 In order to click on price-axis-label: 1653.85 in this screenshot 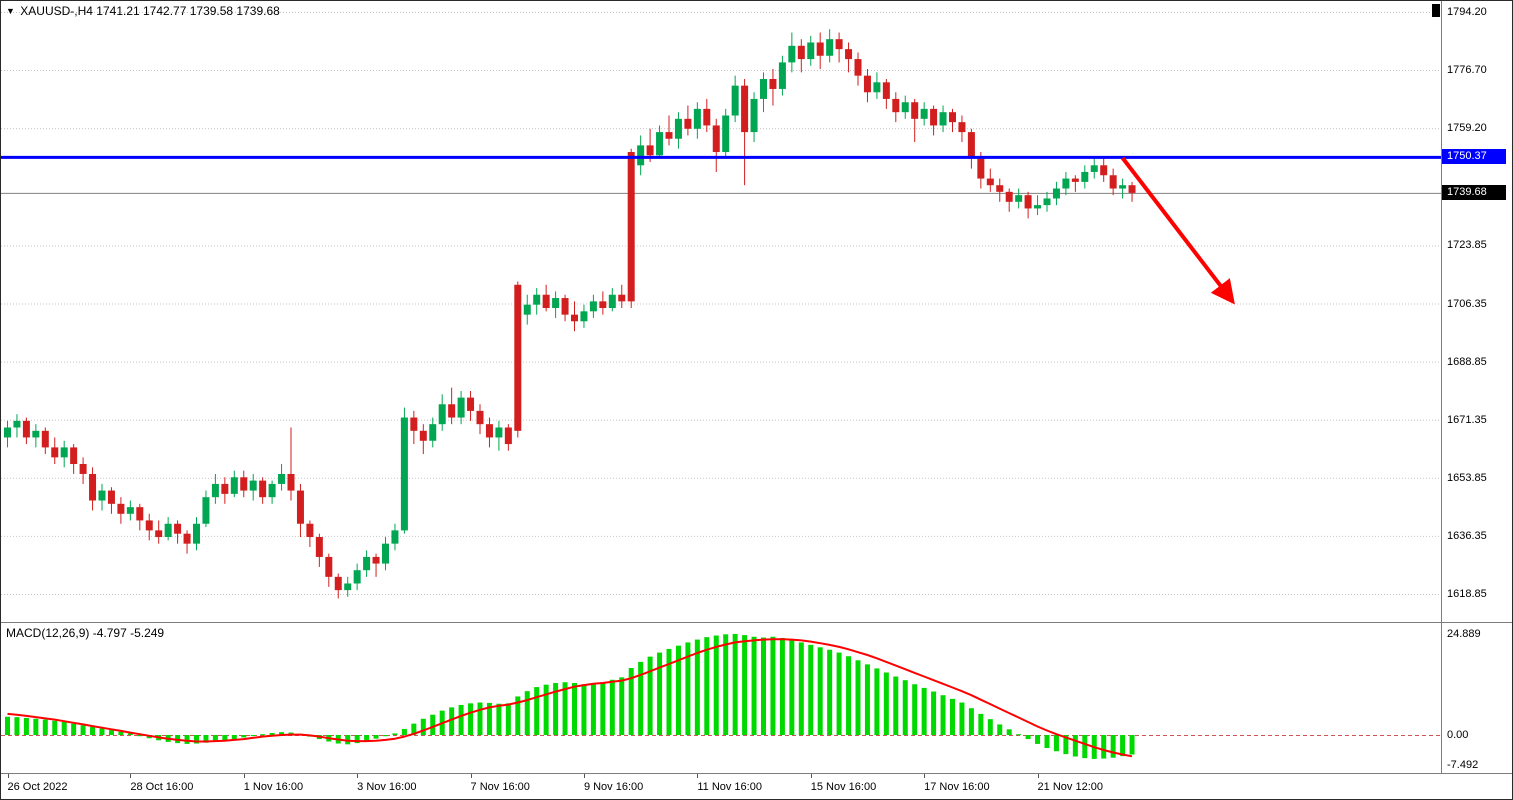, I will do `click(1467, 477)`.